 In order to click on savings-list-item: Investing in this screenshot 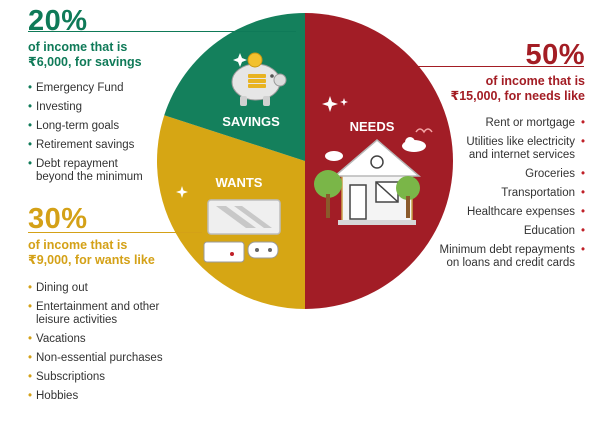, I will do `click(143, 107)`.